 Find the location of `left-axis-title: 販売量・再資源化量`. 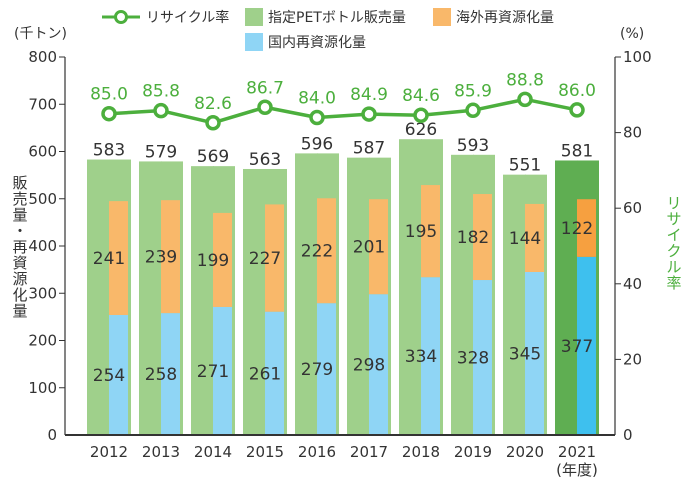

left-axis-title: 販売量・再資源化量 is located at coordinates (19, 247).